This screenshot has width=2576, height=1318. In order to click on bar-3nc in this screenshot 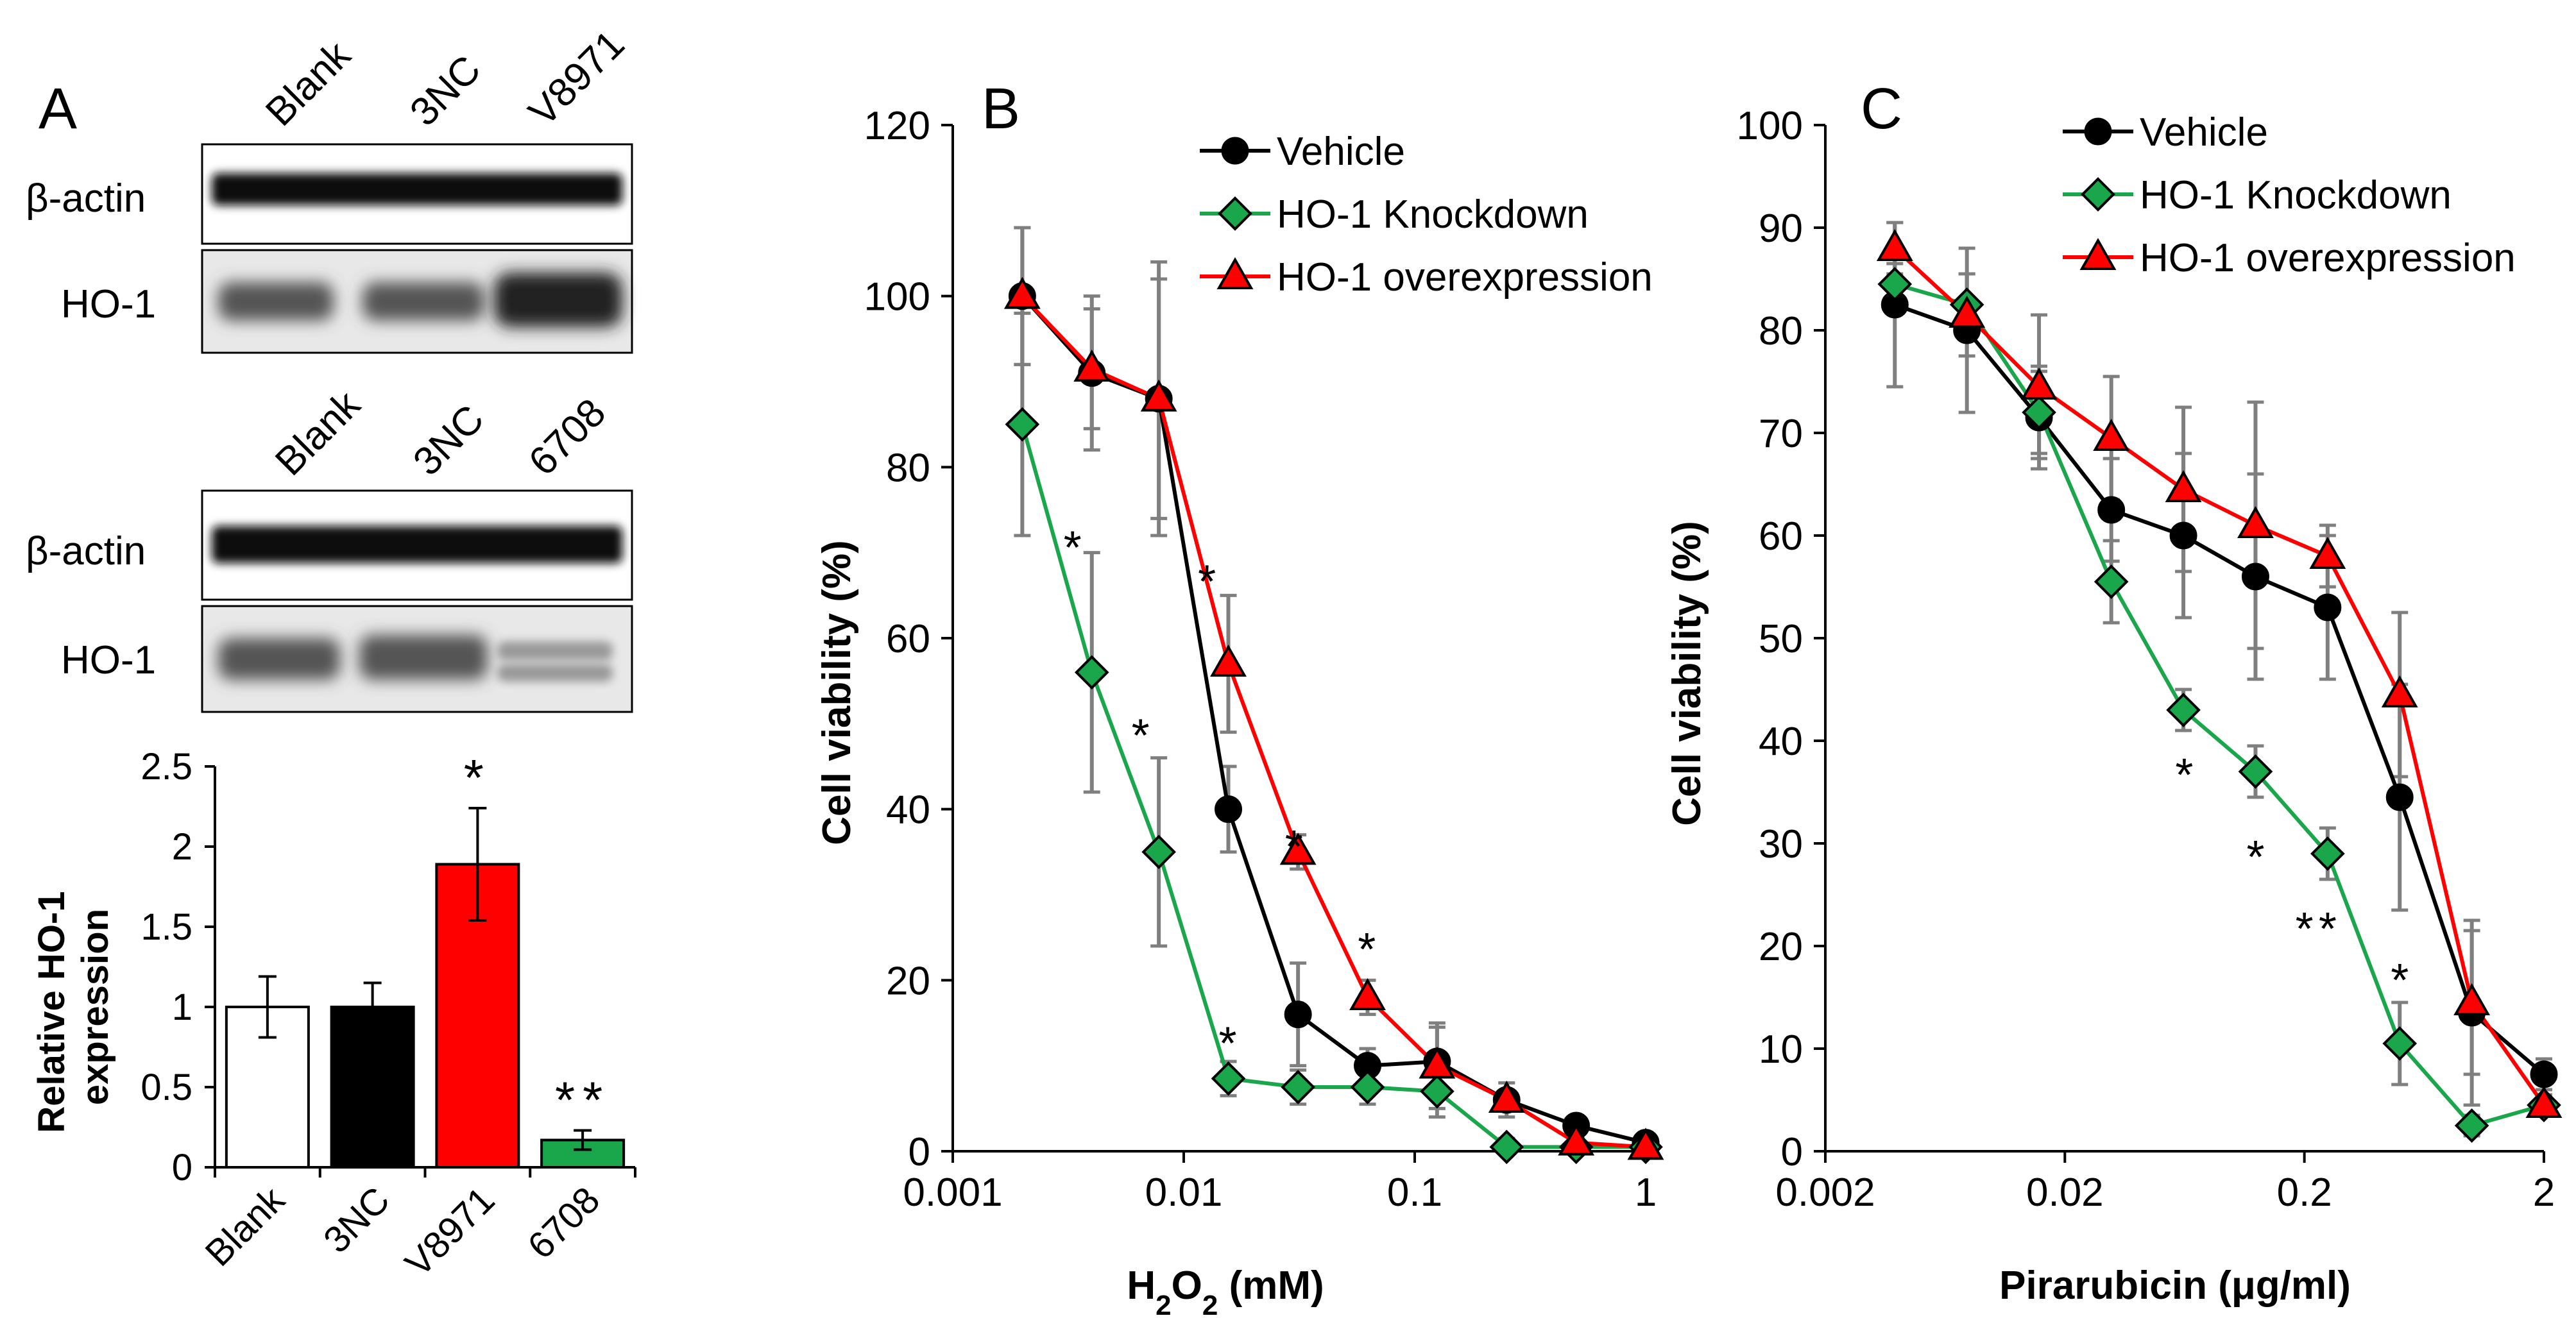, I will do `click(372, 1087)`.